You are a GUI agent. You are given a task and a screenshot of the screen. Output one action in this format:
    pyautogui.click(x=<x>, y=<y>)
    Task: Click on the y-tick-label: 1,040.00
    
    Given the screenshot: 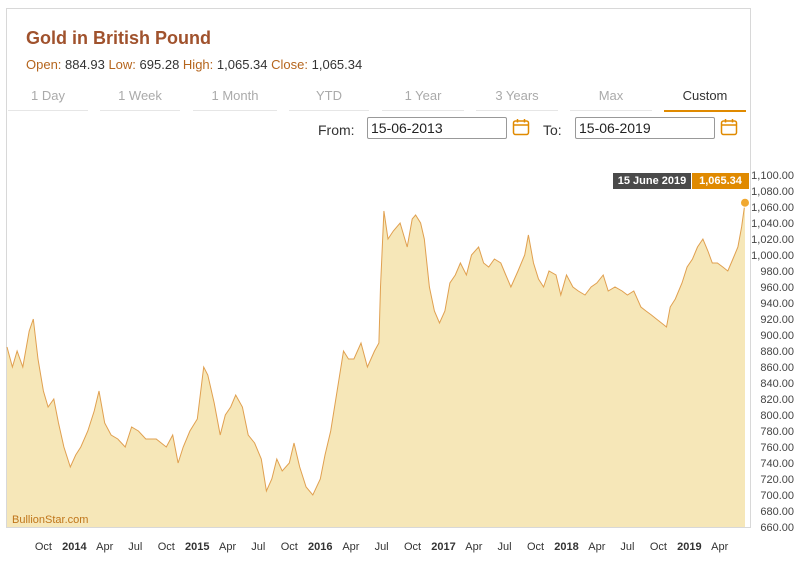 What is the action you would take?
    pyautogui.click(x=772, y=224)
    